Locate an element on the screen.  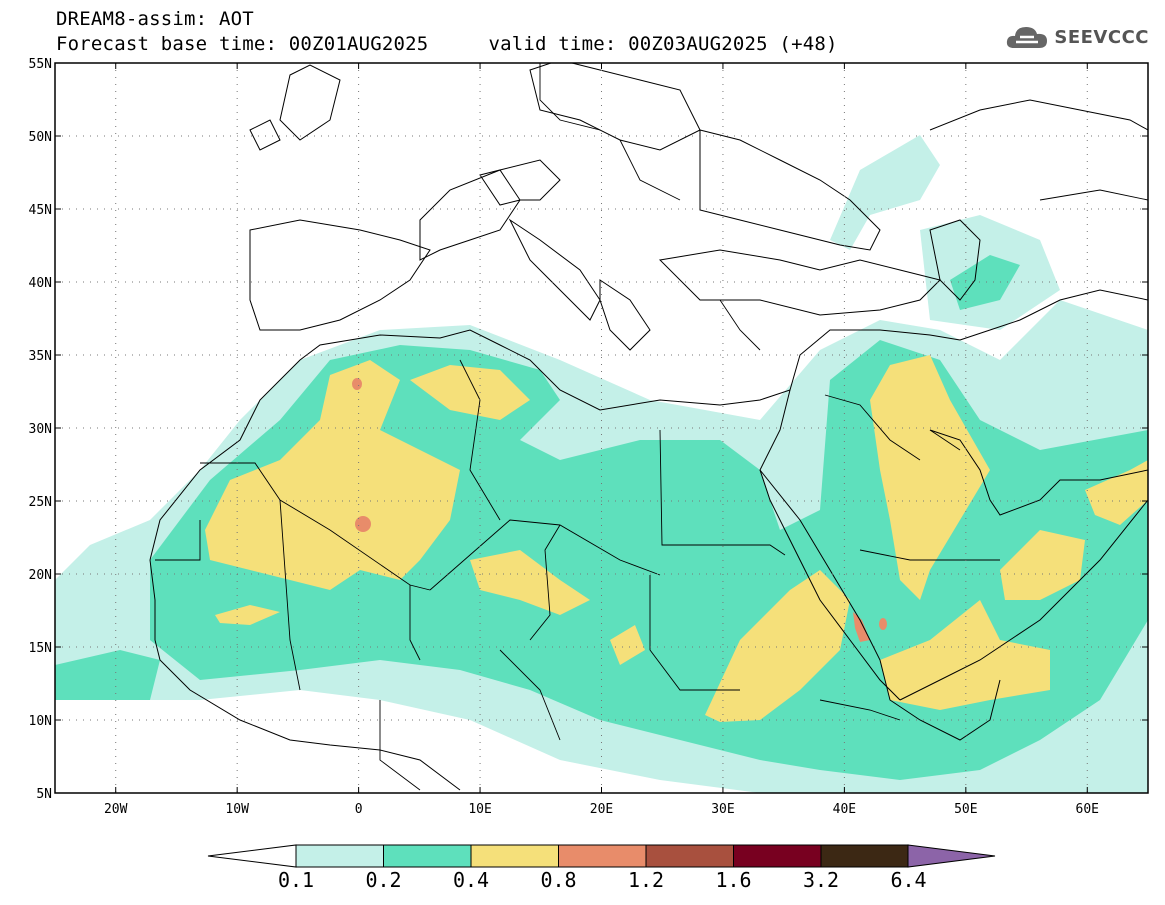
colorbar-high-arrow is located at coordinates (951, 856).